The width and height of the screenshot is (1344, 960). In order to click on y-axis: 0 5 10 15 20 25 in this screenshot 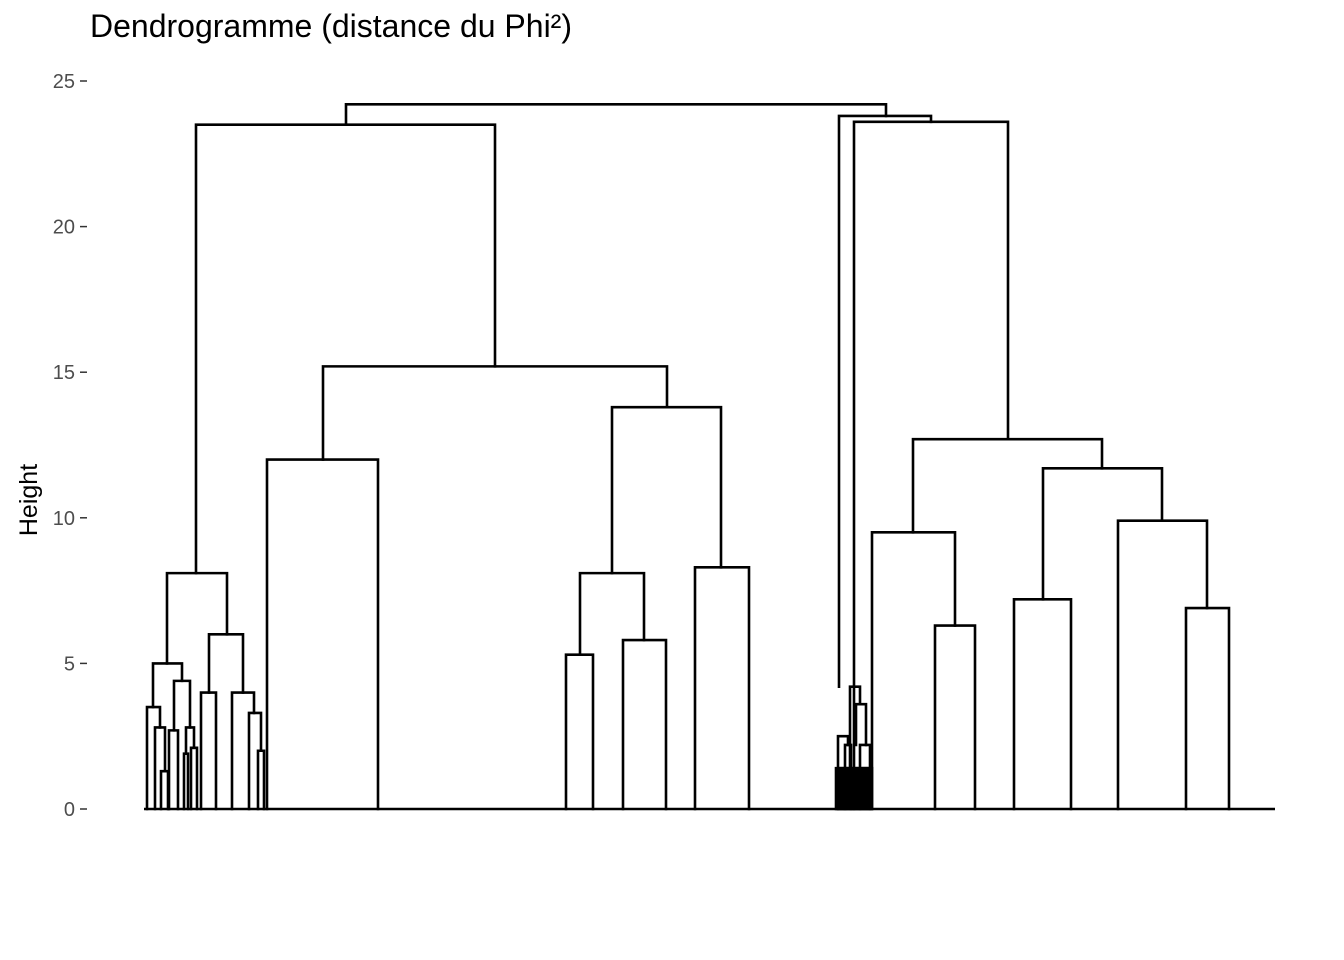, I will do `click(70, 446)`.